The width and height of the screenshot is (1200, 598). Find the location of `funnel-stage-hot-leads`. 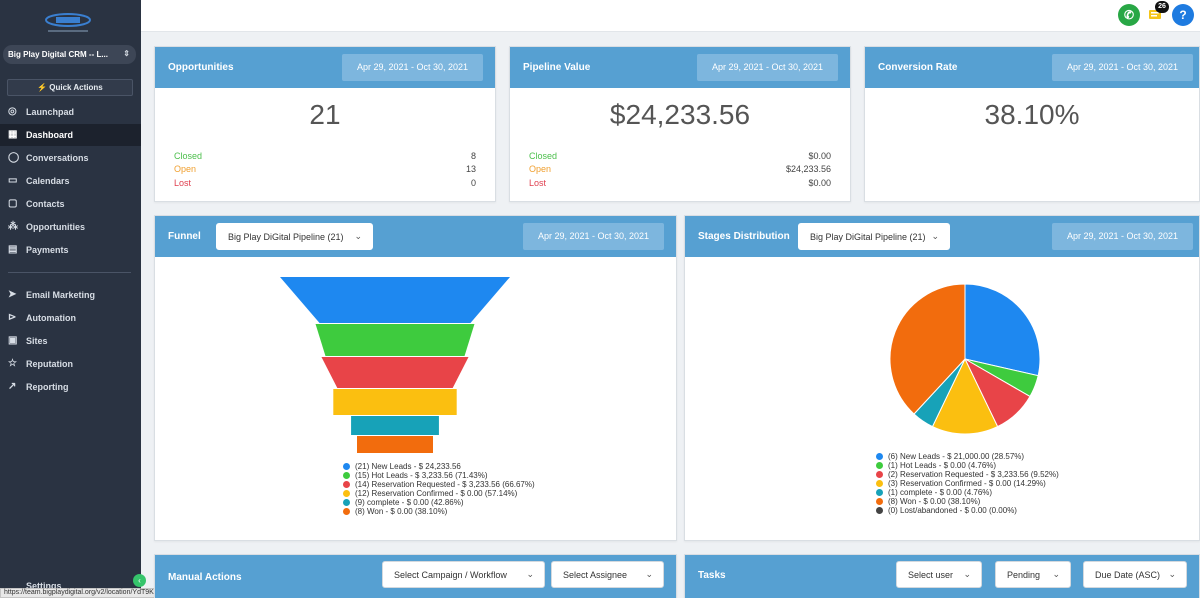

funnel-stage-hot-leads is located at coordinates (395, 340).